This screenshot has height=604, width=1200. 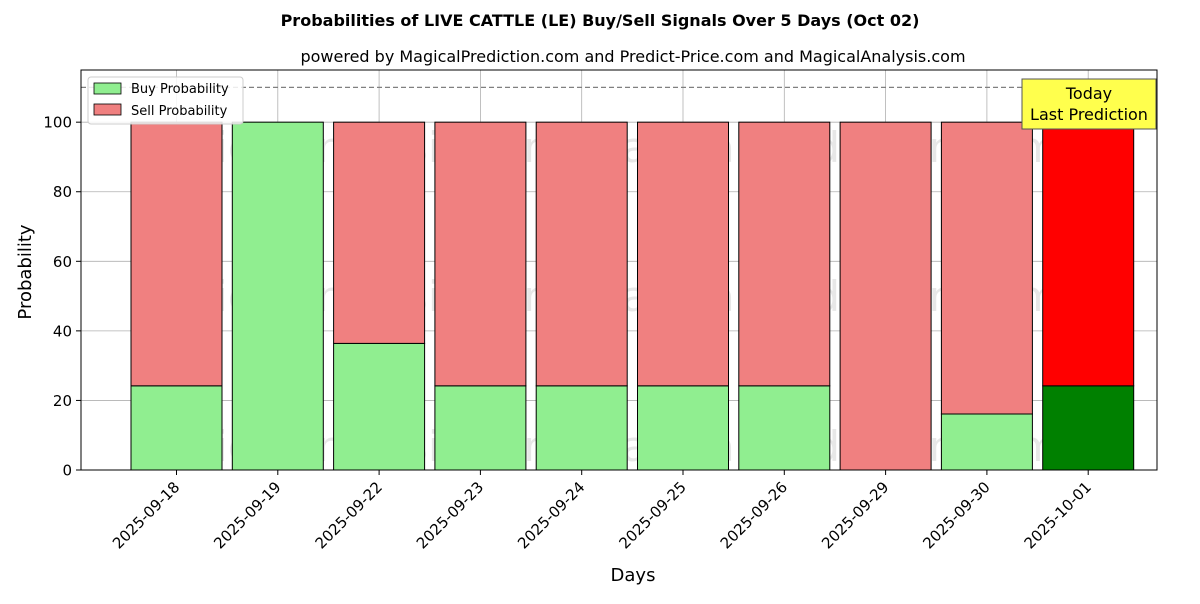 What do you see at coordinates (855, 515) in the screenshot?
I see `x-tick-label: 2025-09-29` at bounding box center [855, 515].